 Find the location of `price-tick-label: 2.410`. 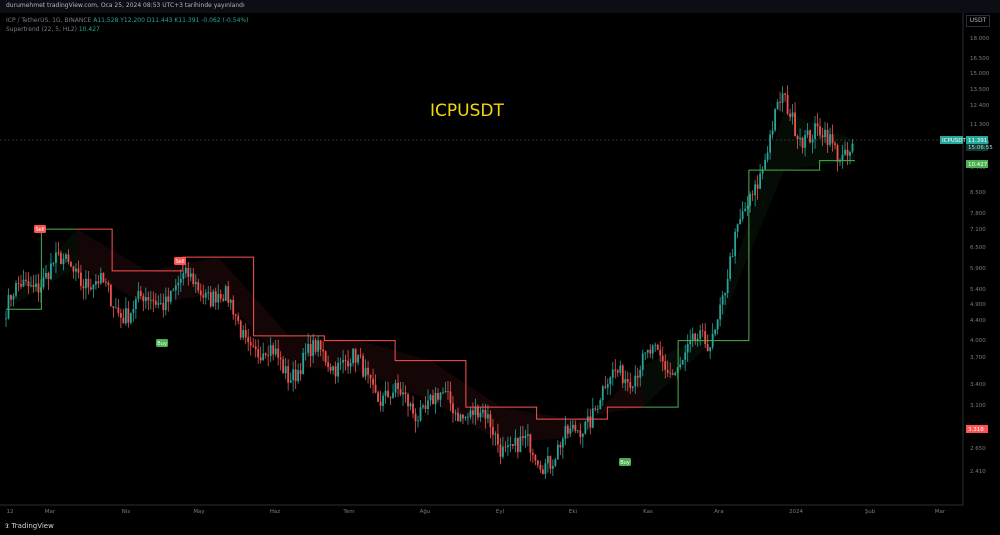

price-tick-label: 2.410 is located at coordinates (978, 472).